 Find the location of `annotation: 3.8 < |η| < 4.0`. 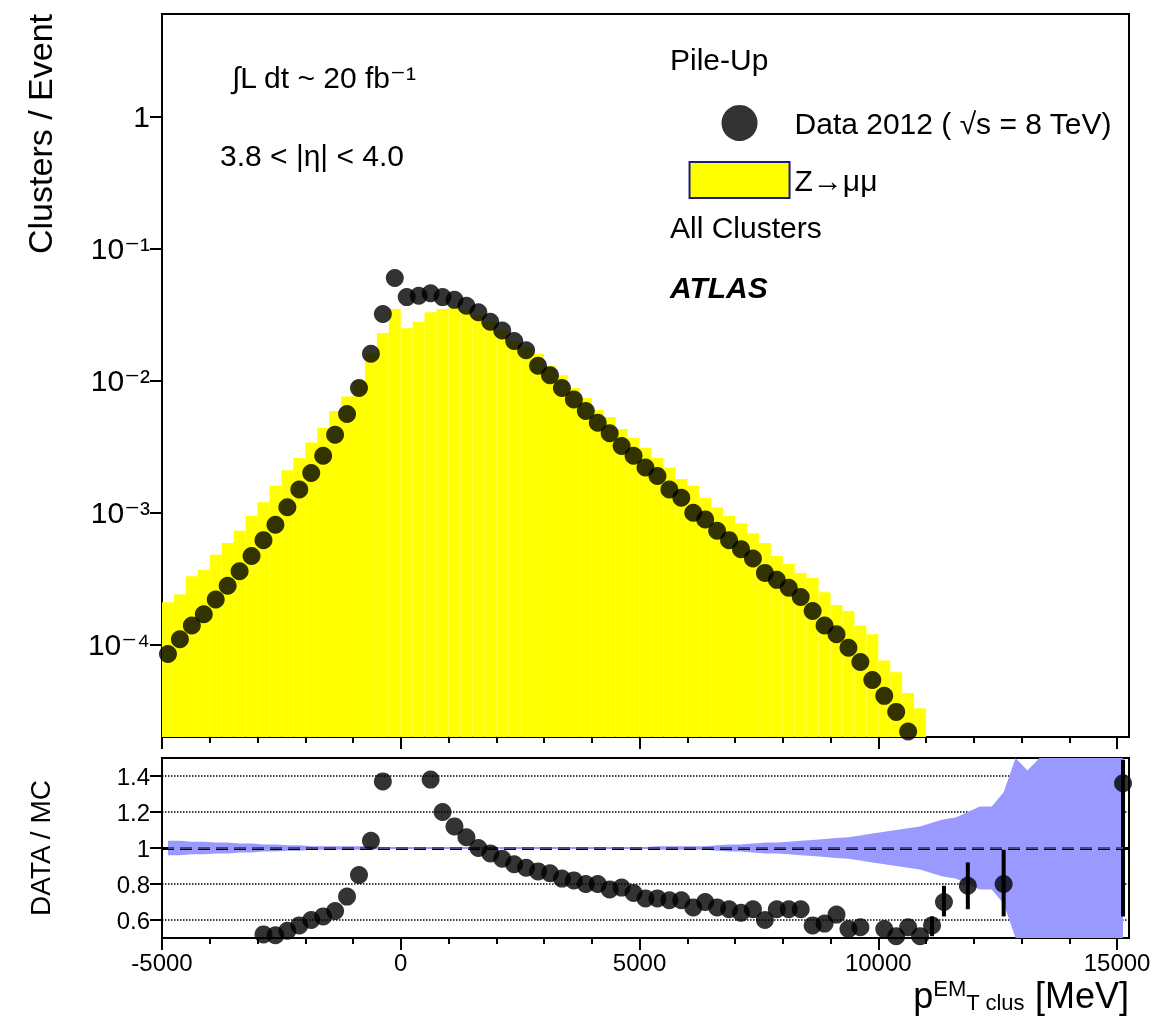

annotation: 3.8 < |η| < 4.0 is located at coordinates (312, 155).